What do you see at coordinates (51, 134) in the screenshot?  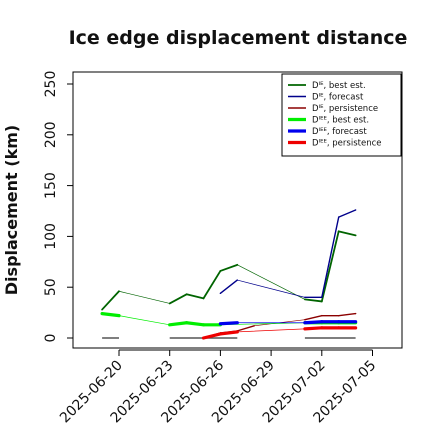 I see `y-tick-label: 200` at bounding box center [51, 134].